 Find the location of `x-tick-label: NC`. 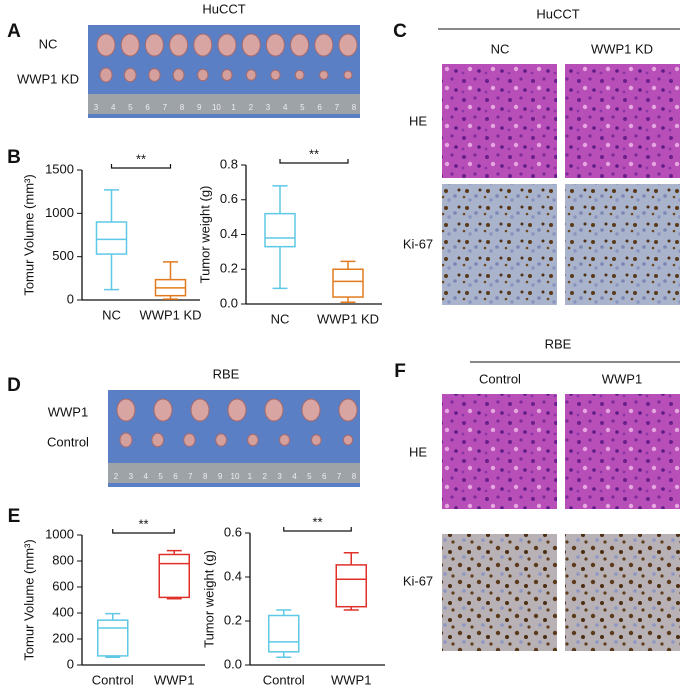

x-tick-label: NC is located at coordinates (111, 314).